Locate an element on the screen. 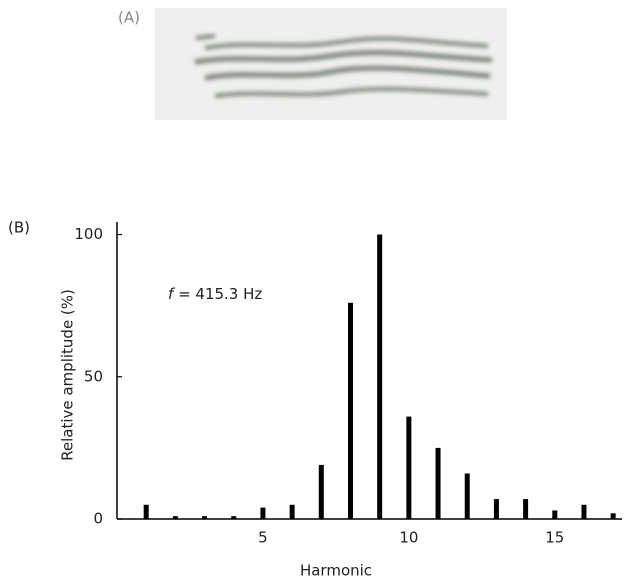 The image size is (627, 582). spectrogram is located at coordinates (331, 64).